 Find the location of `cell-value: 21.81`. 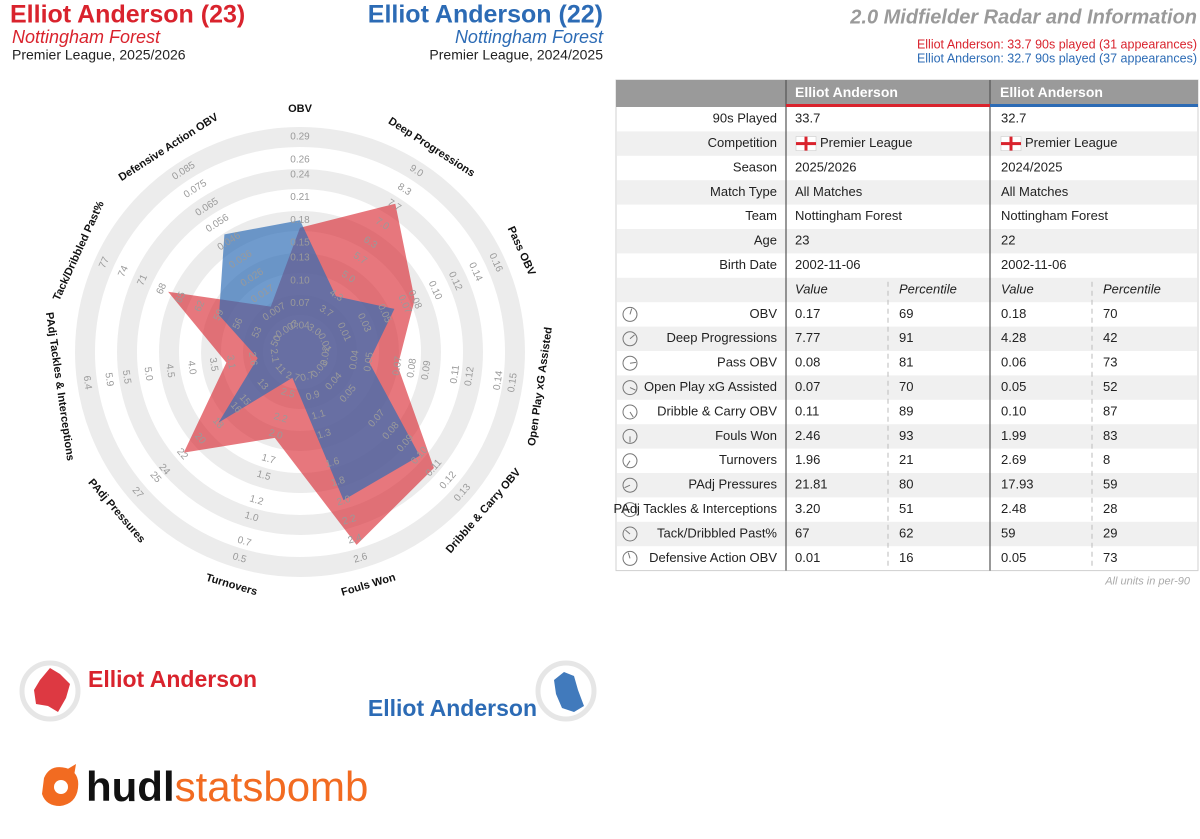

cell-value: 21.81 is located at coordinates (811, 484).